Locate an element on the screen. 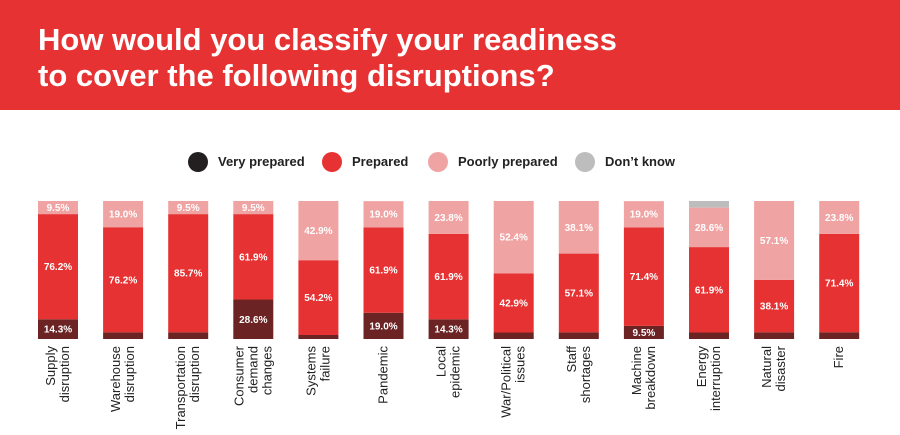 This screenshot has height=435, width=900. bar-segment-prepared-natural-disaster is located at coordinates (774, 306).